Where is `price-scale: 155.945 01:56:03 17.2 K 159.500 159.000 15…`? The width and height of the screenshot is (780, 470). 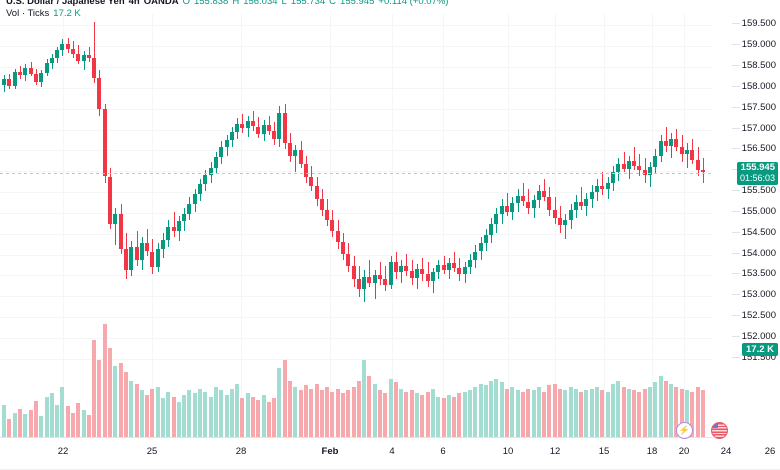 price-scale: 155.945 01:56:03 17.2 K 159.500 159.000 15… is located at coordinates (746, 223).